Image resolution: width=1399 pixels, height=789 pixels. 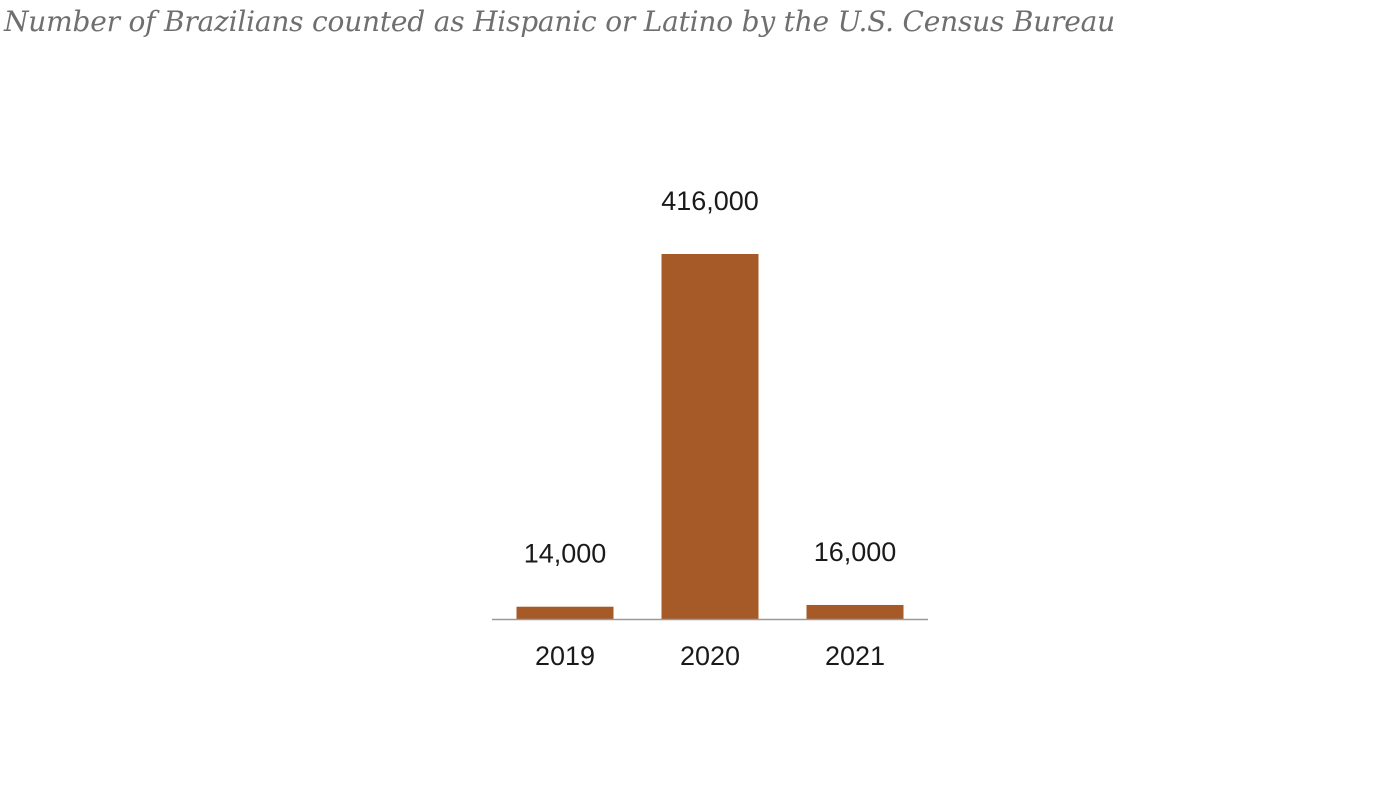 I want to click on x-tick-labels-group: 2019 2020 2021, so click(x=710, y=656).